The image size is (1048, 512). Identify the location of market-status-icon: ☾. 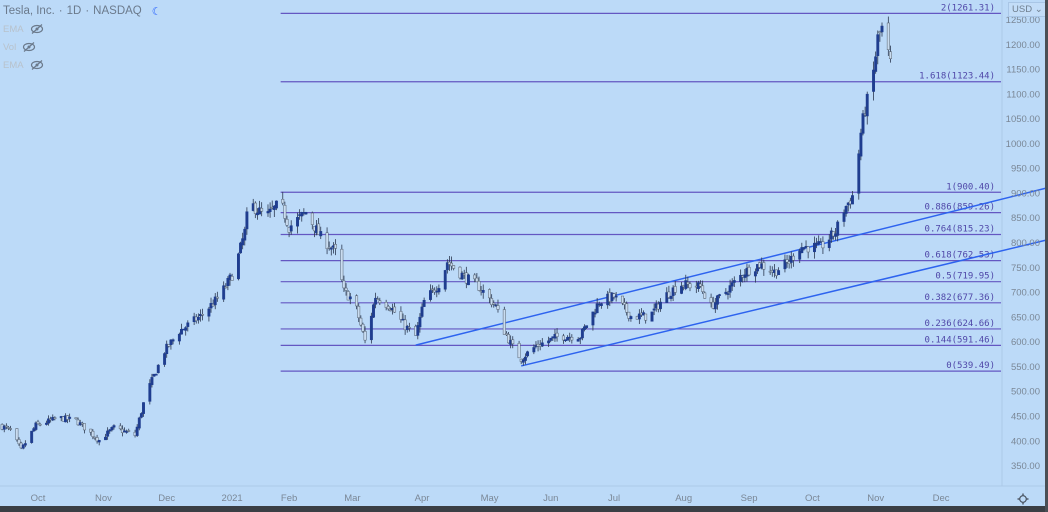
(156, 11).